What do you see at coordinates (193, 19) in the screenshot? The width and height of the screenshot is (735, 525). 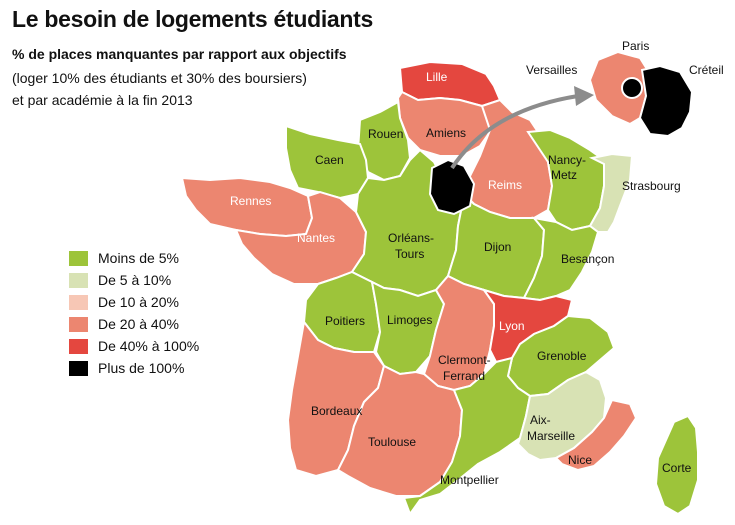 I see `map-title: Le besoin de logements étudiants` at bounding box center [193, 19].